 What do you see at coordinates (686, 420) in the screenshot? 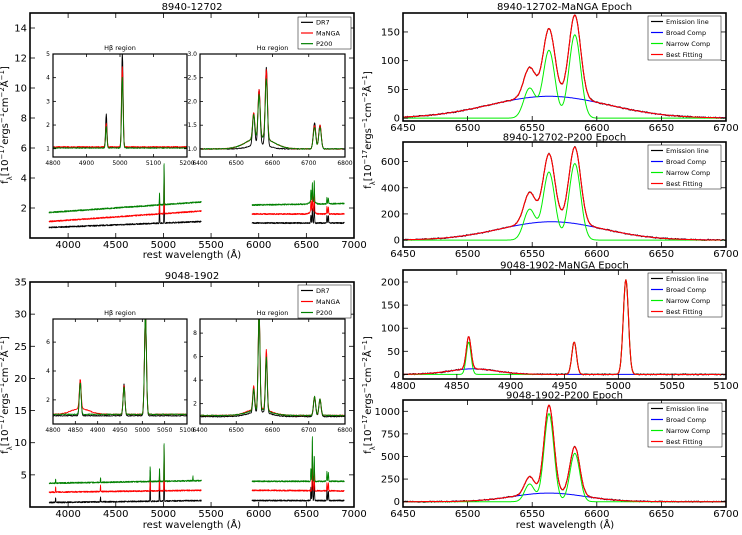
I see `legend-label: Broad Comp` at bounding box center [686, 420].